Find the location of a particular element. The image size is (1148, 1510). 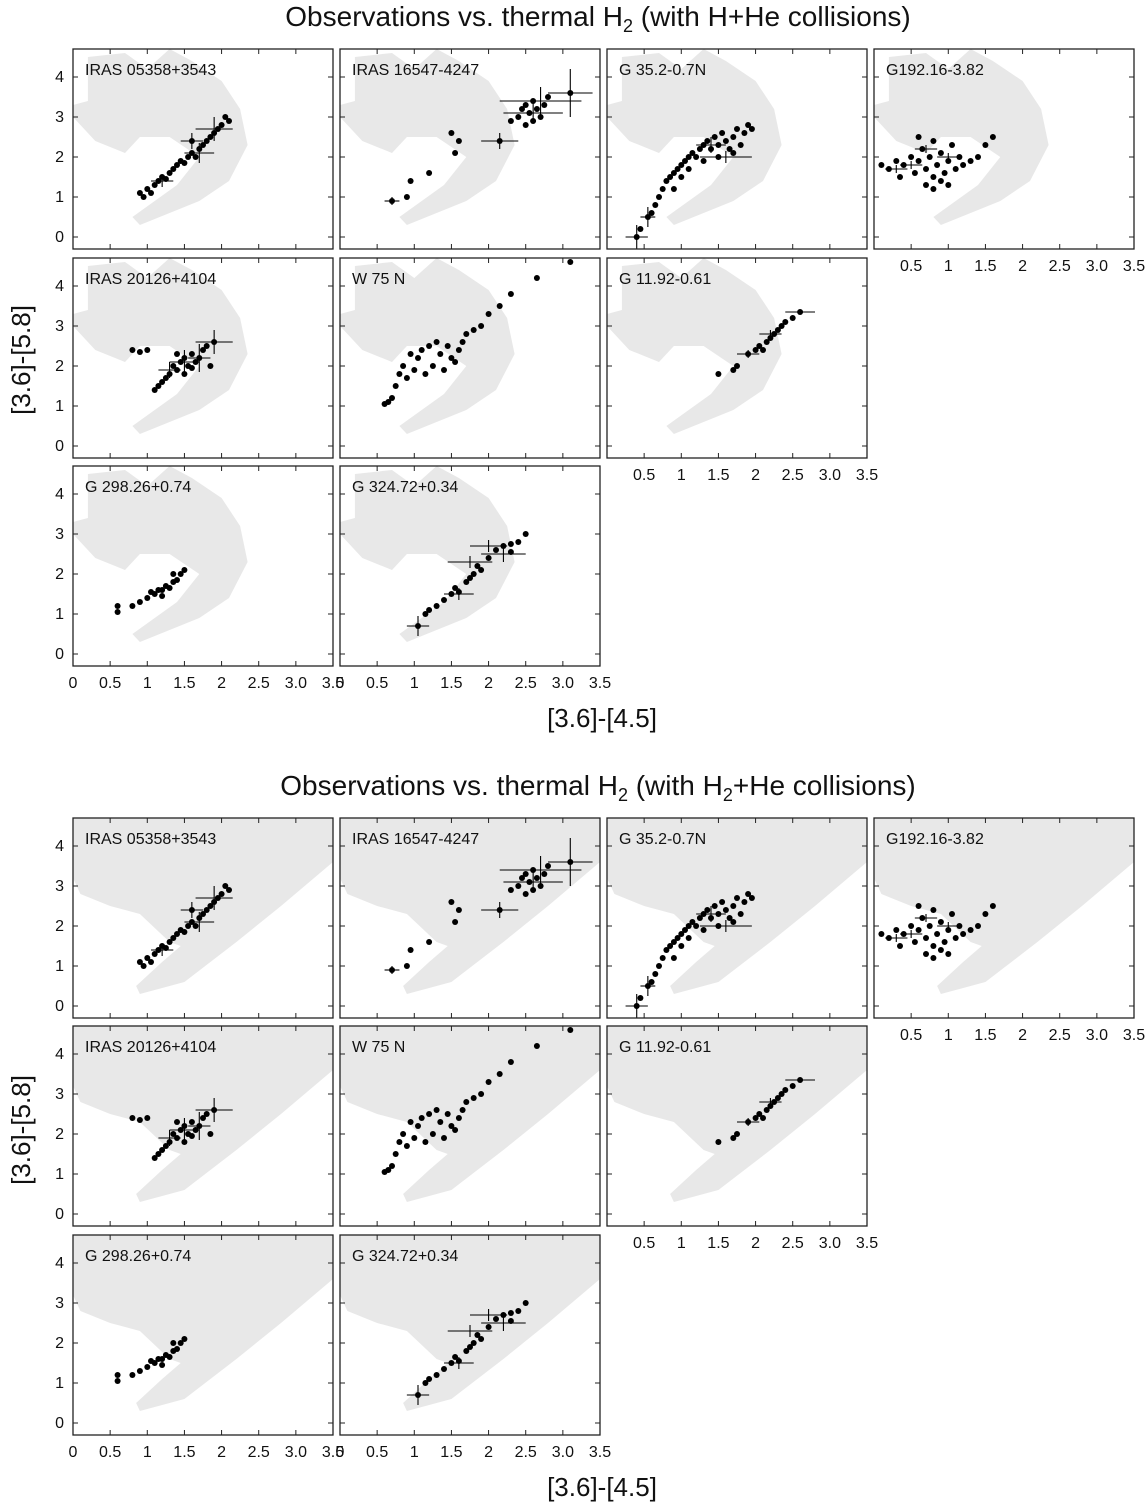

x-tick-label: 1.5 is located at coordinates (451, 1452).